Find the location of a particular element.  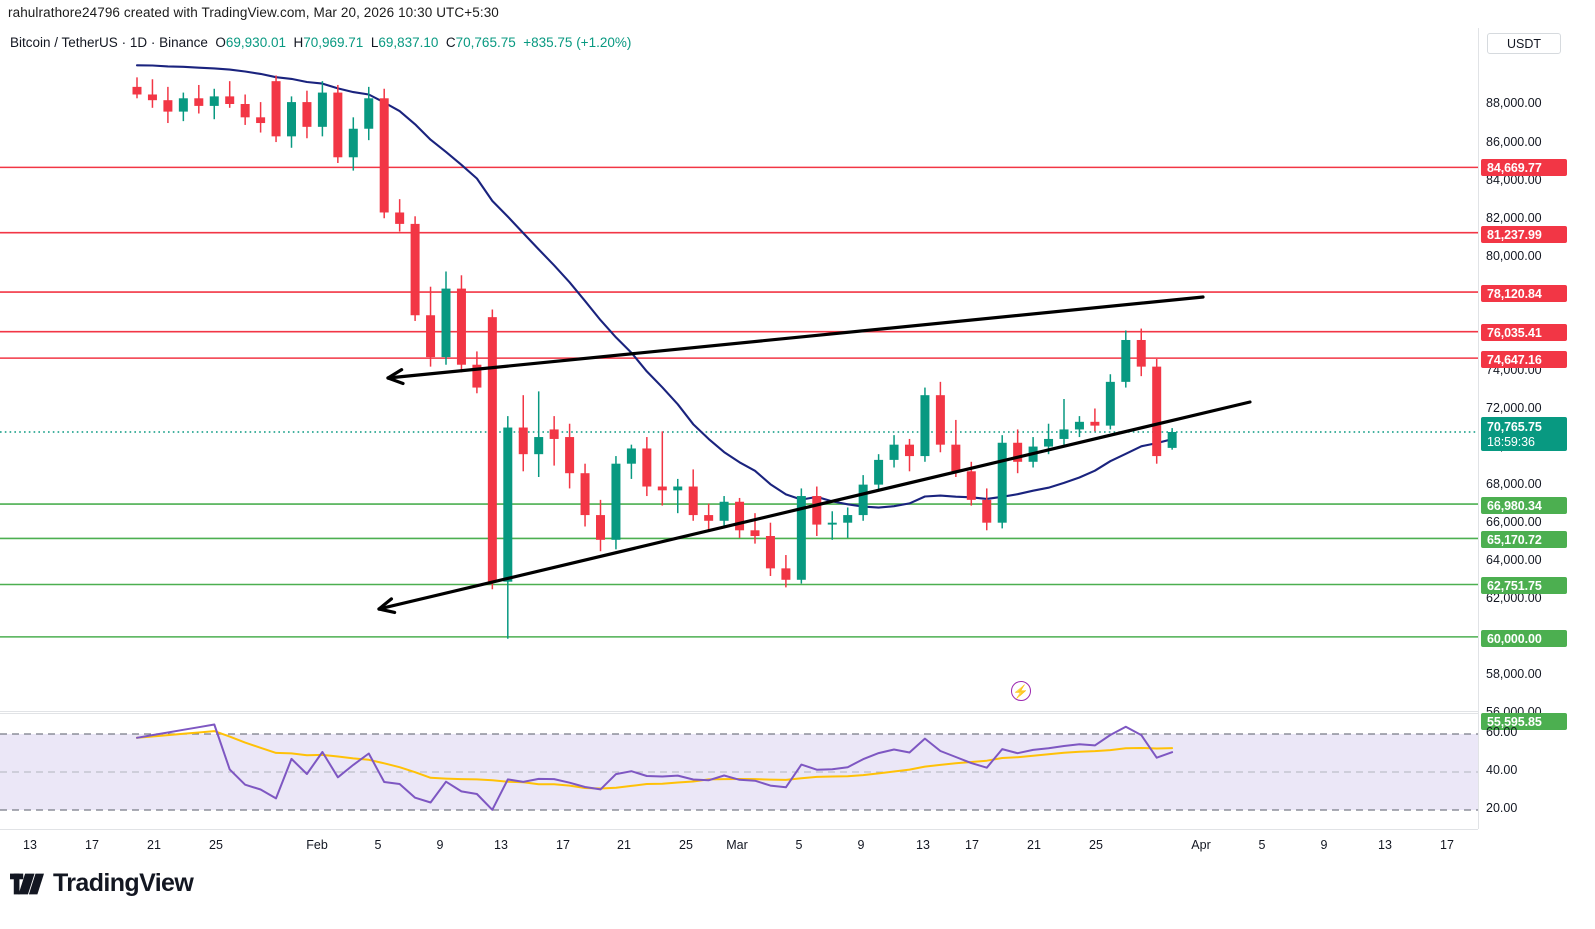

upper-trendline is located at coordinates (795, 337).